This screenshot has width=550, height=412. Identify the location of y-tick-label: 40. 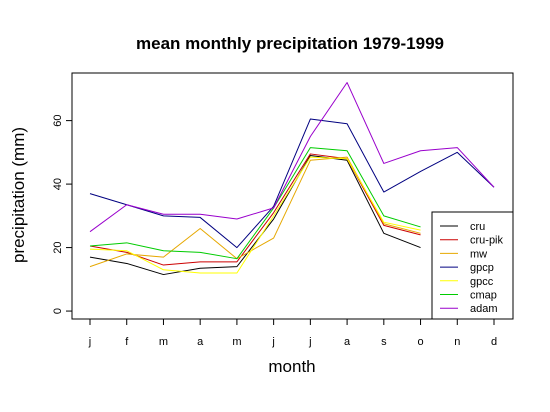
(58, 184).